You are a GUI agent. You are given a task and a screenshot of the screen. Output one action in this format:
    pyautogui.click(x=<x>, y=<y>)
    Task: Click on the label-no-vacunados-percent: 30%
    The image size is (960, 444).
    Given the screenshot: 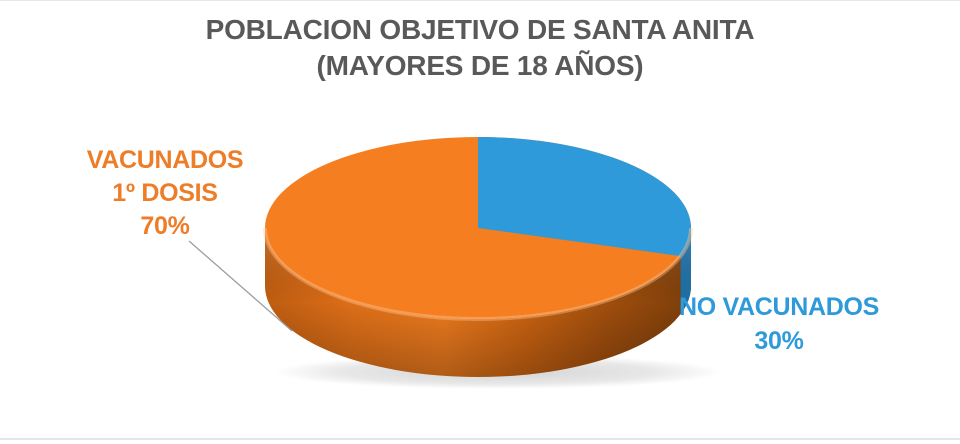 What is the action you would take?
    pyautogui.click(x=779, y=341)
    